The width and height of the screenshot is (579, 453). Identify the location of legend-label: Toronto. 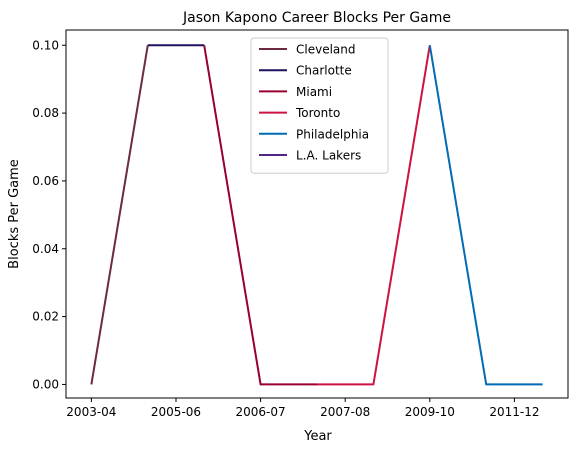
(317, 113).